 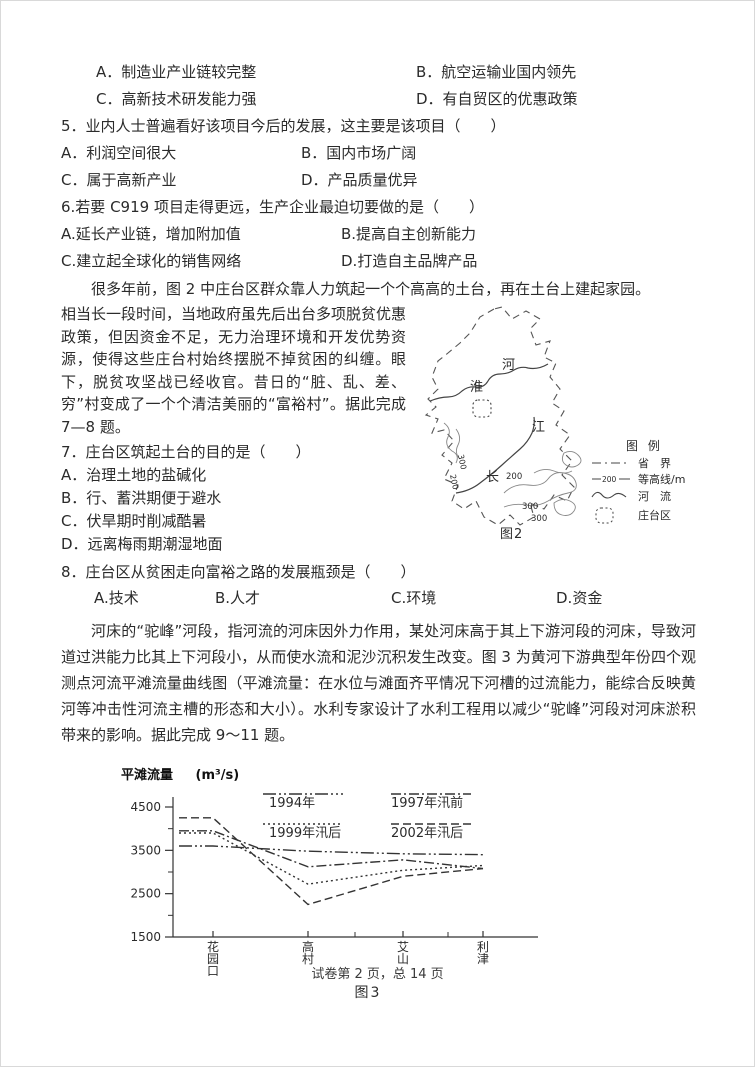 I want to click on q6-option-b: B.提高自主创新能力, so click(x=409, y=234).